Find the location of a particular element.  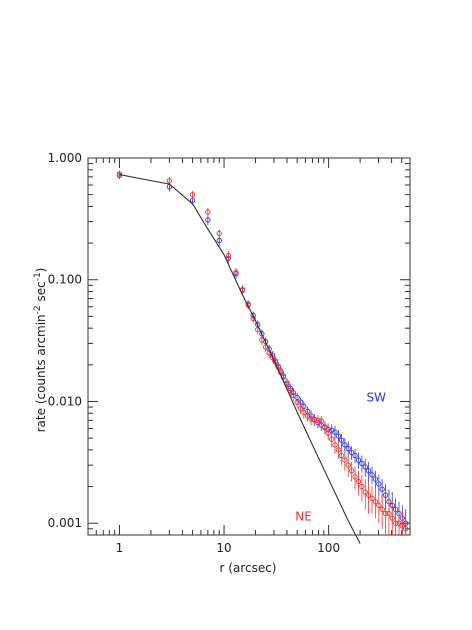

x-tick-label: 1 is located at coordinates (120, 548).